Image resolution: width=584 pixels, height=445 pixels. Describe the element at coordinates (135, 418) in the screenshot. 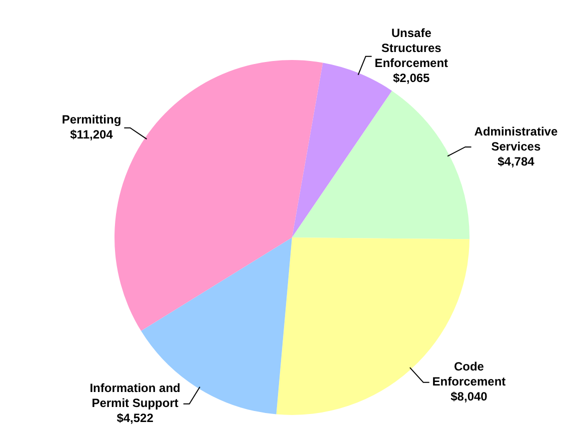

I see `data-label: $4,522` at that location.